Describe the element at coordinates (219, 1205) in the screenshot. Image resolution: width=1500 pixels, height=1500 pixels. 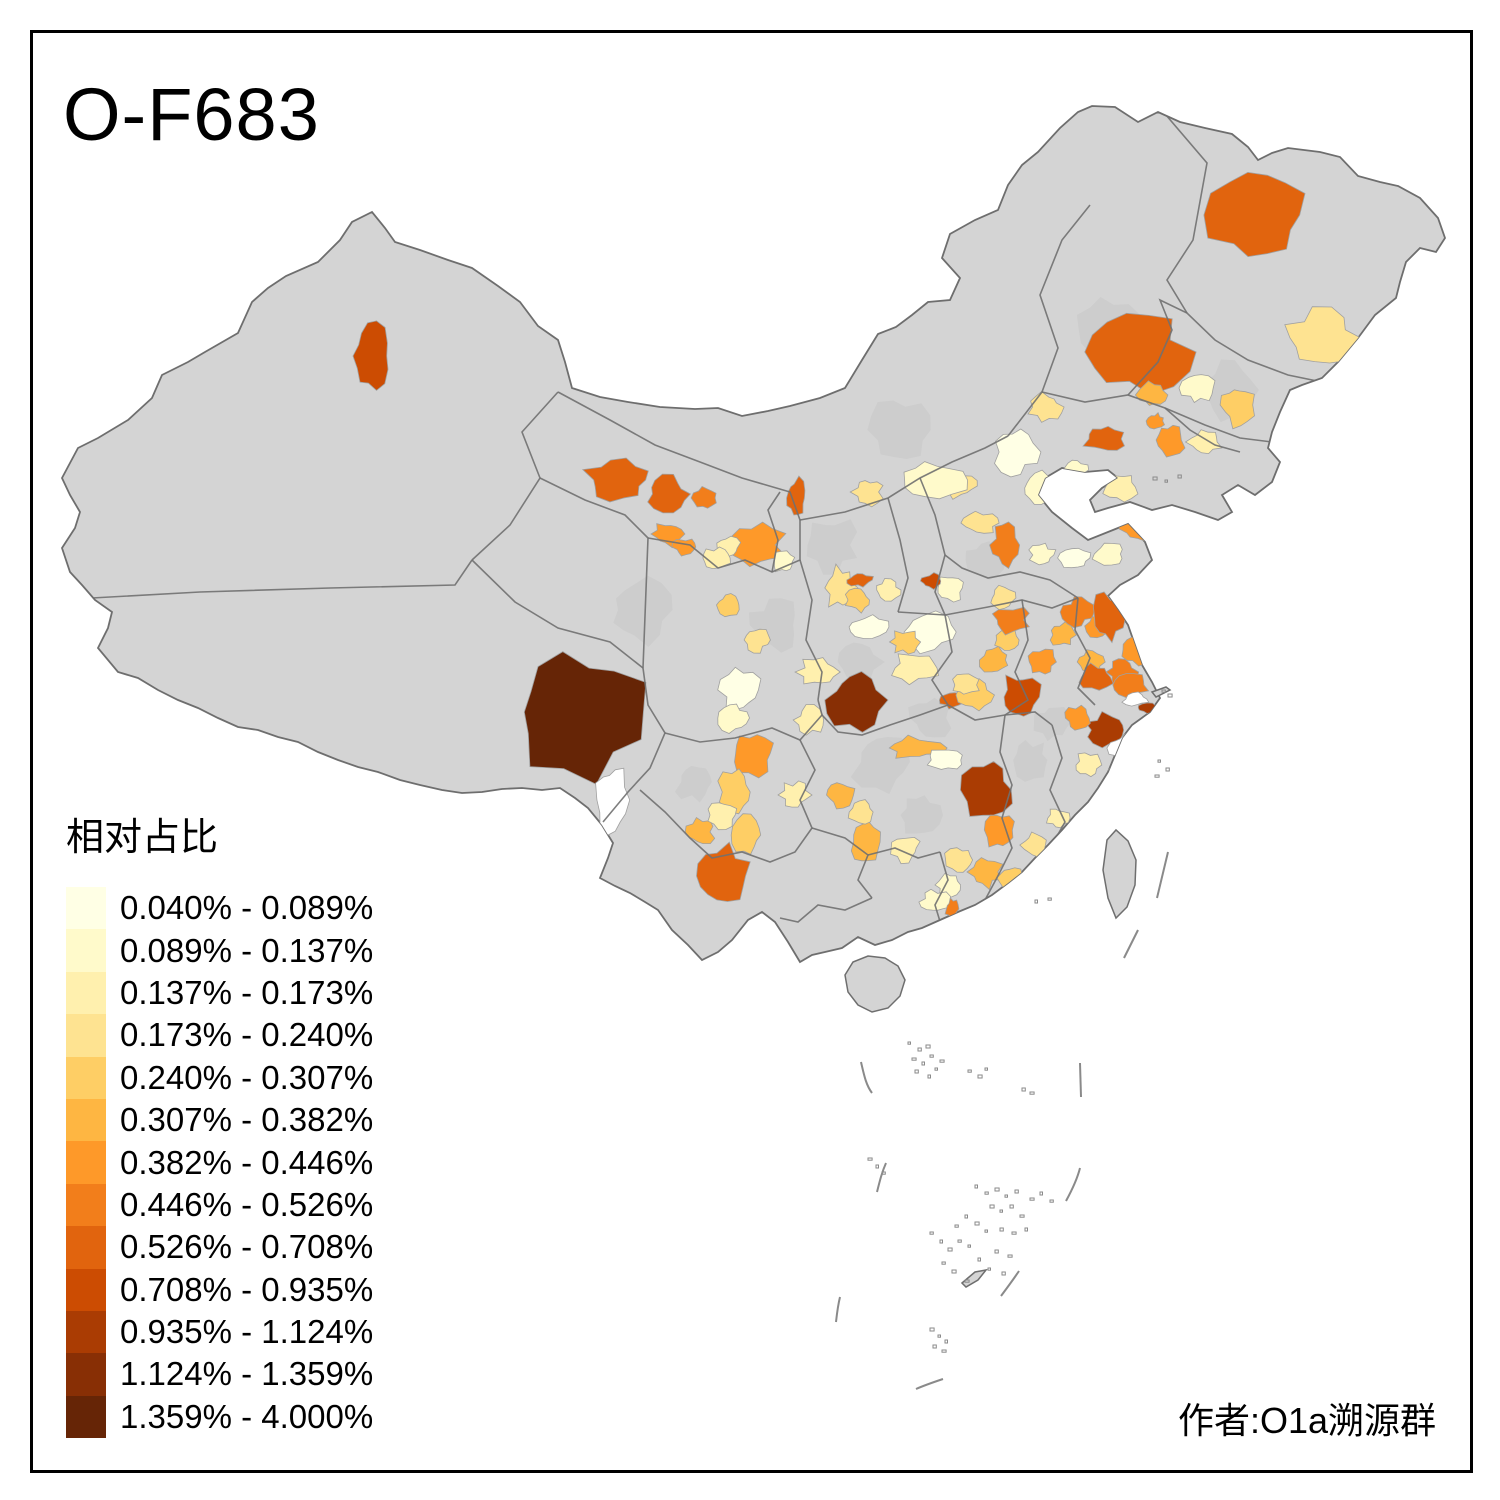
I see `legend-row: 0.446% - 0.526%` at that location.